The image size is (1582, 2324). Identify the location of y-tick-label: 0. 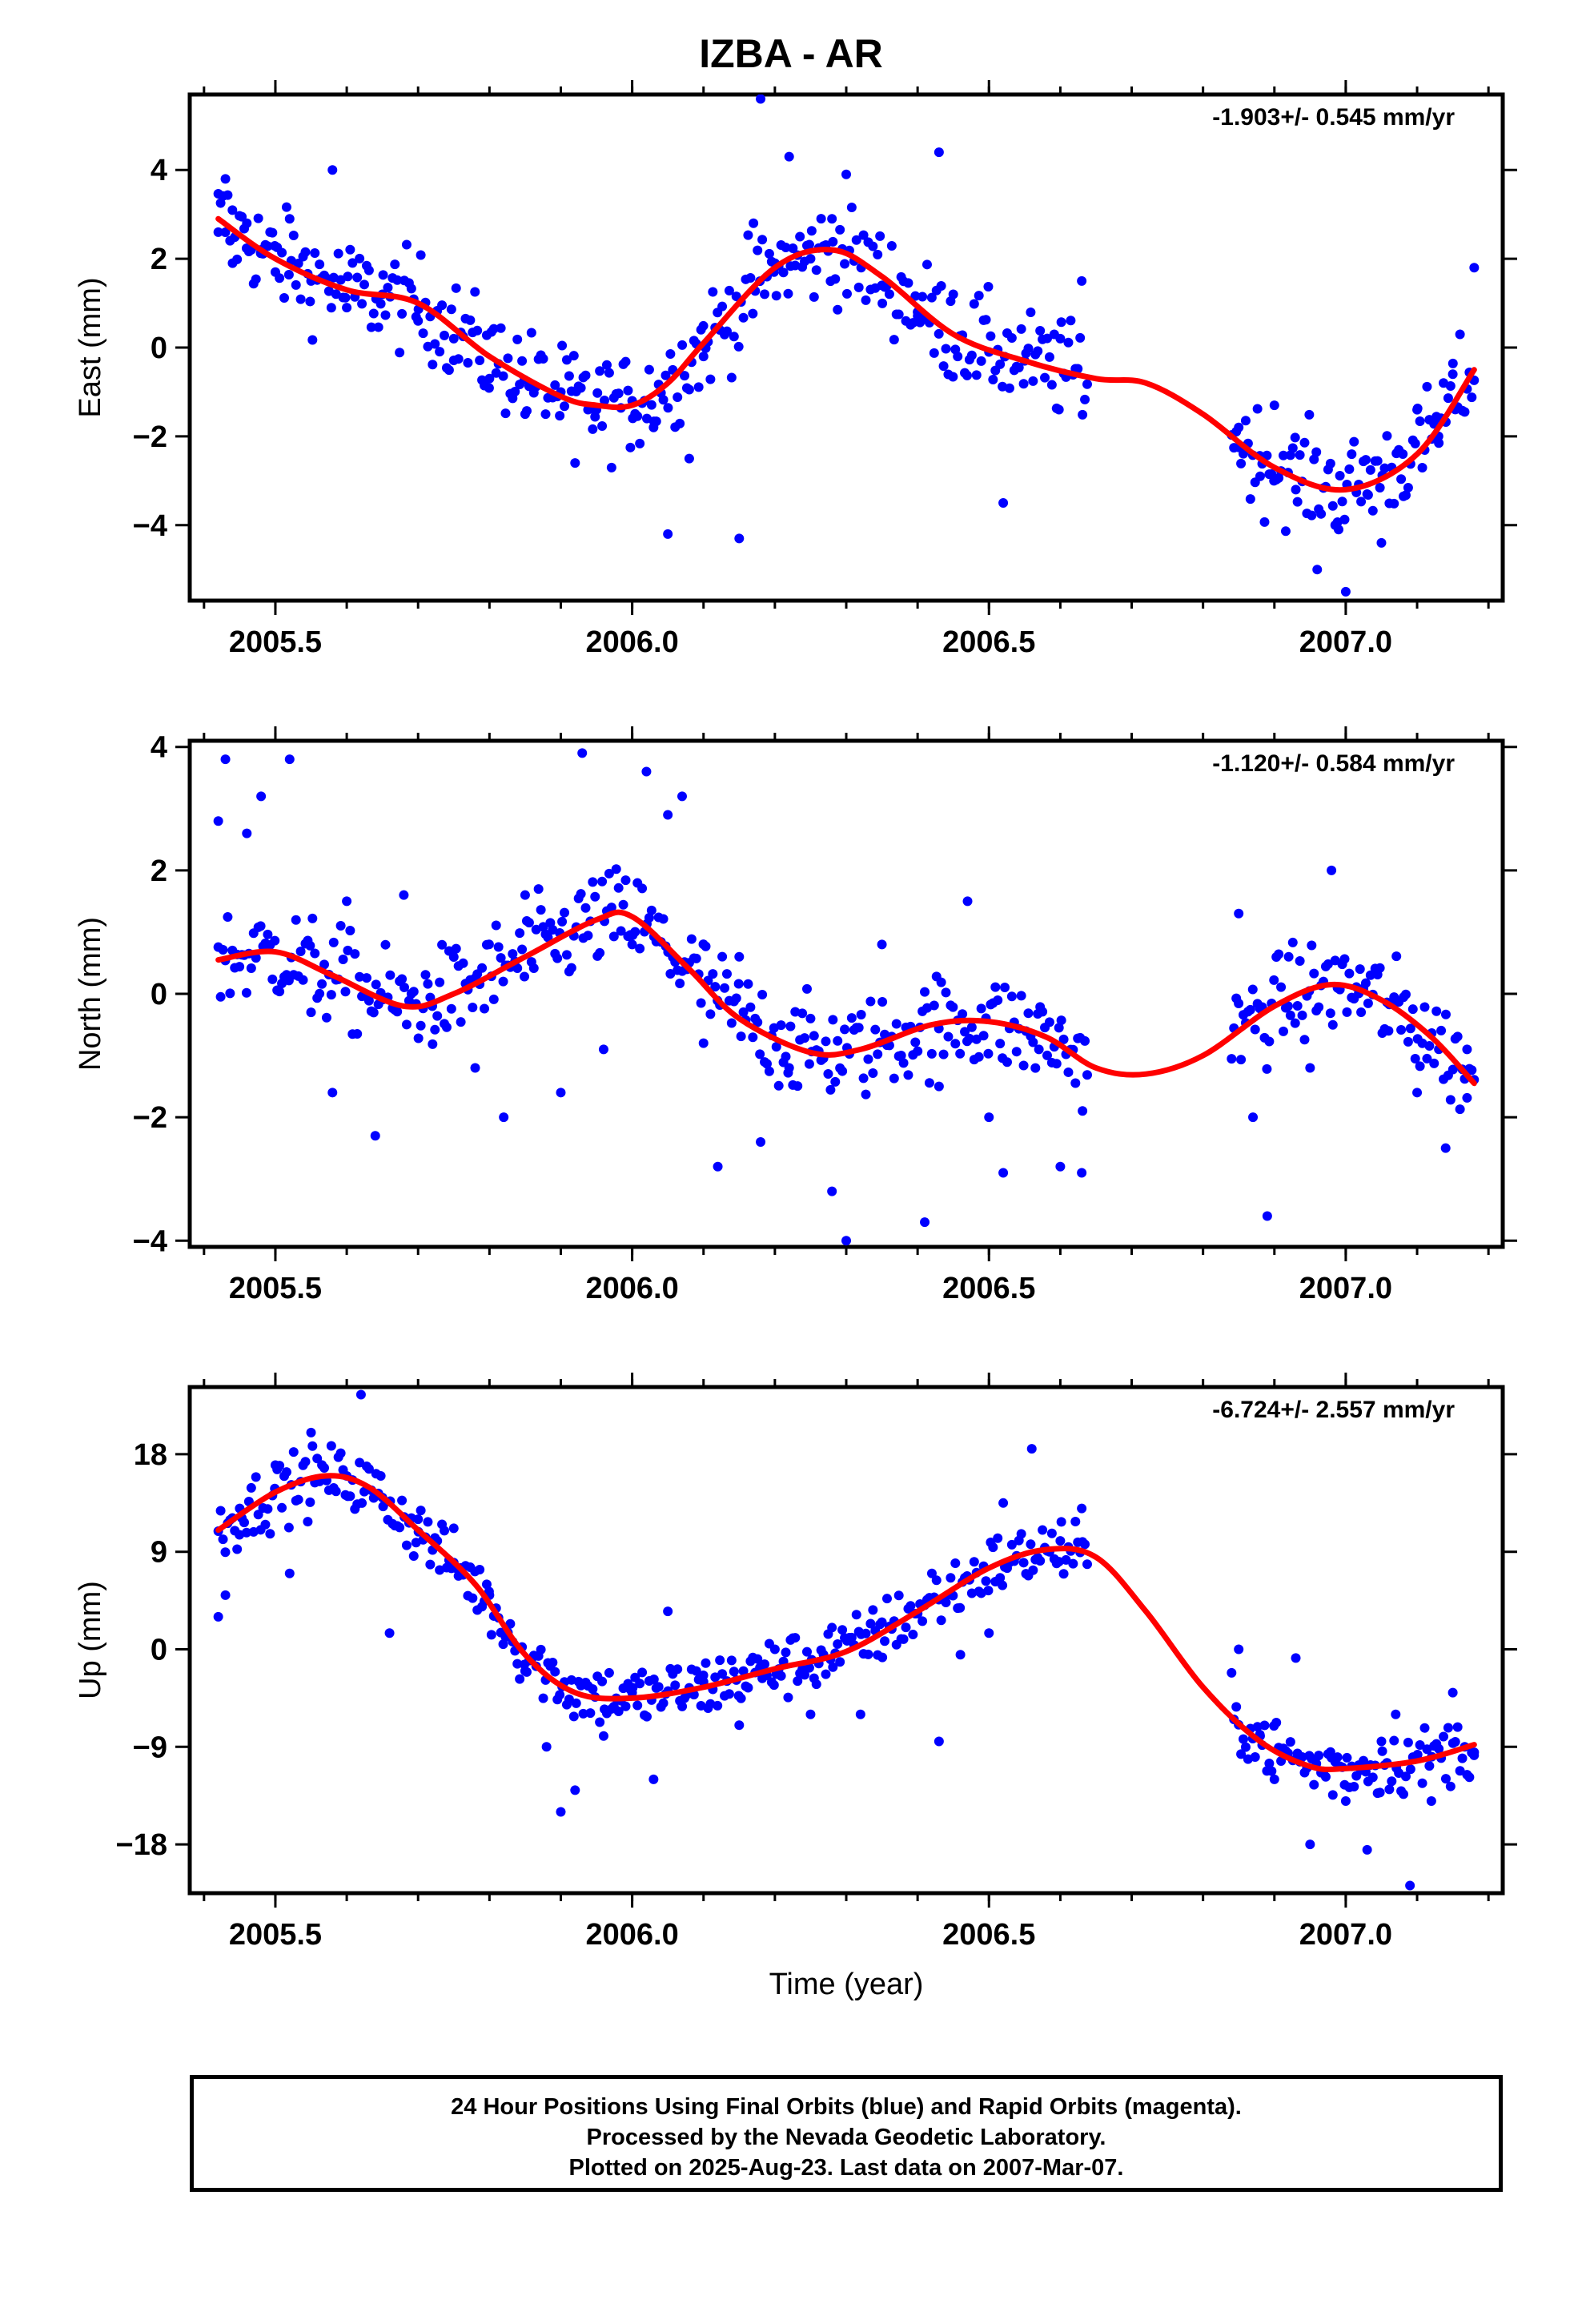
(159, 1650).